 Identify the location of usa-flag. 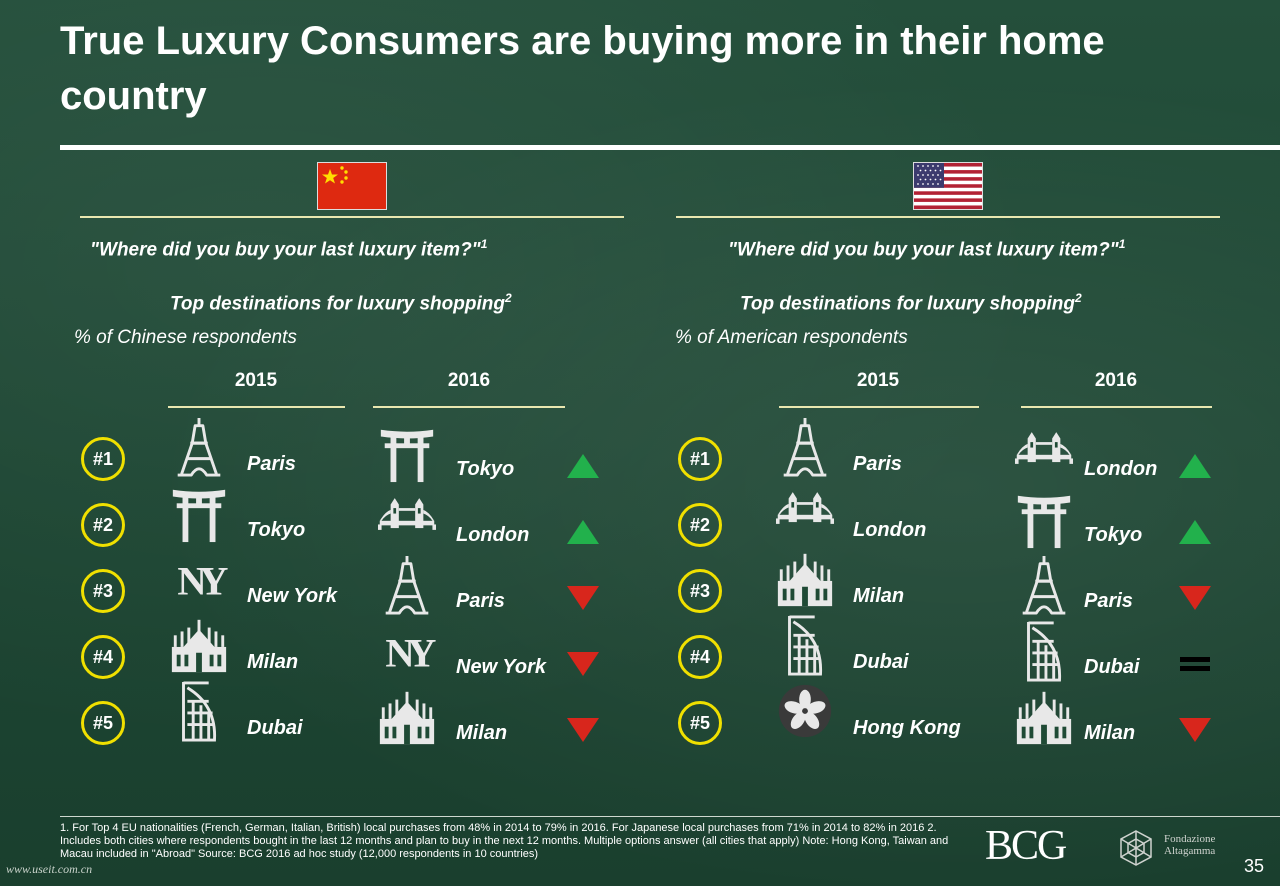
(948, 186).